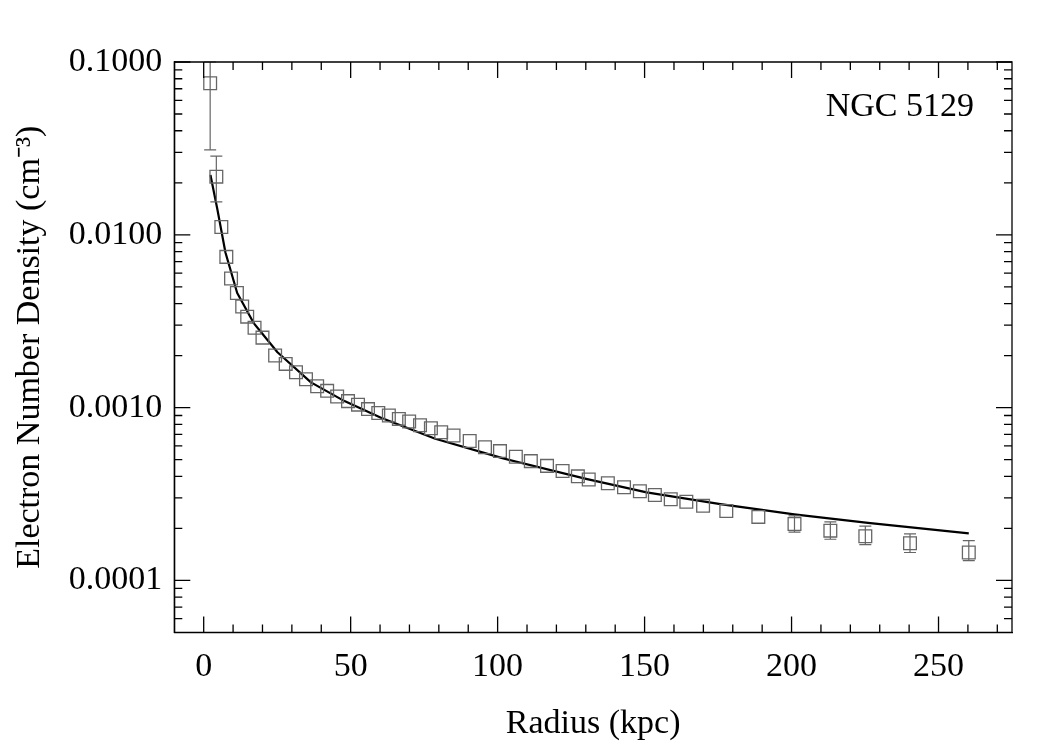  Describe the element at coordinates (645, 664) in the screenshot. I see `x-tick-label: 150` at that location.